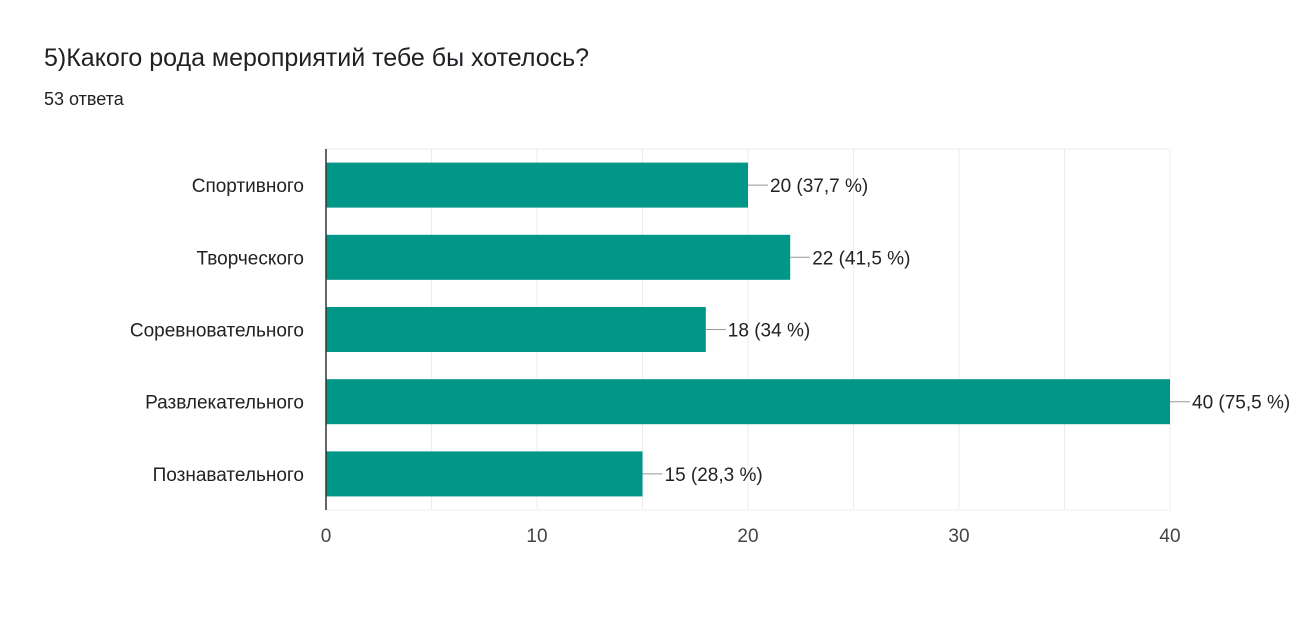 The image size is (1302, 619). Describe the element at coordinates (228, 475) in the screenshot. I see `category-label: Познавательного` at that location.